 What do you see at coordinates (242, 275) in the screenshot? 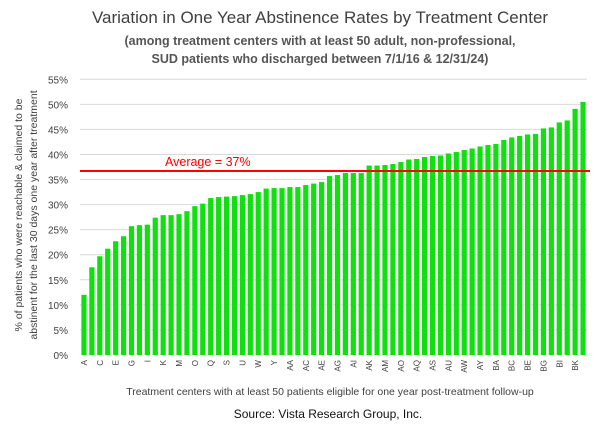
I see `bar-U` at bounding box center [242, 275].